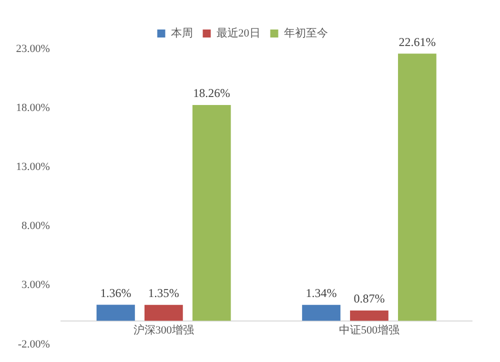  What do you see at coordinates (181, 33) in the screenshot?
I see `legend-label: 本周` at bounding box center [181, 33].